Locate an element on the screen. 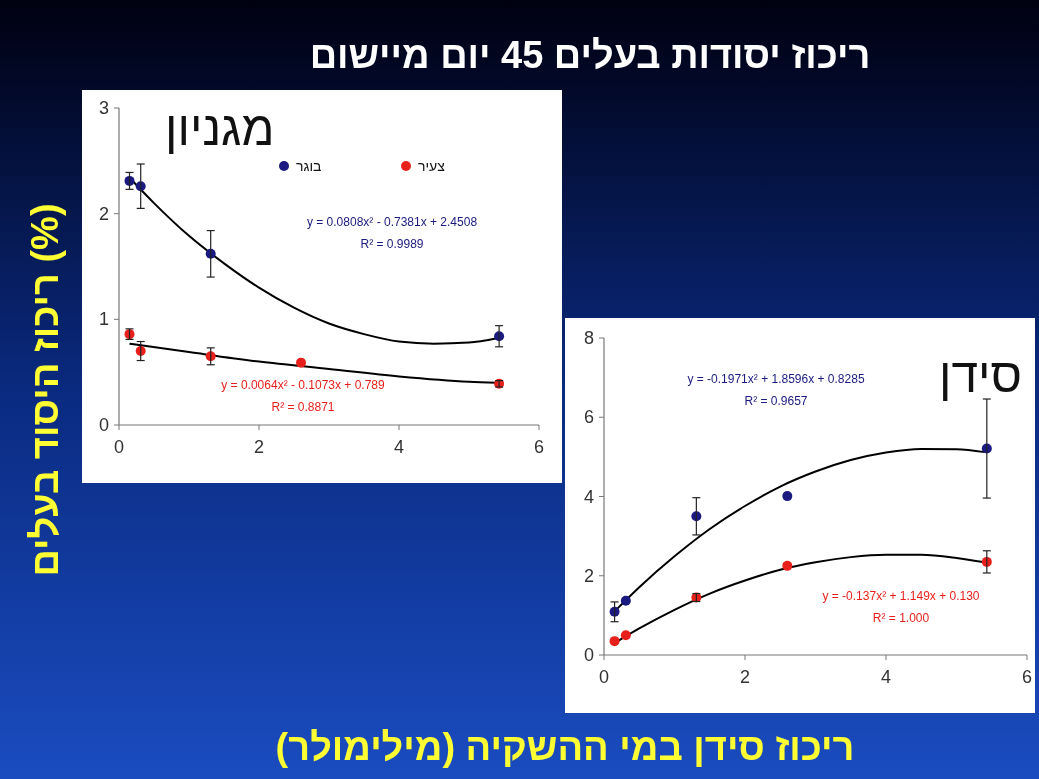  annotation: R² = 0.9657 is located at coordinates (776, 401).